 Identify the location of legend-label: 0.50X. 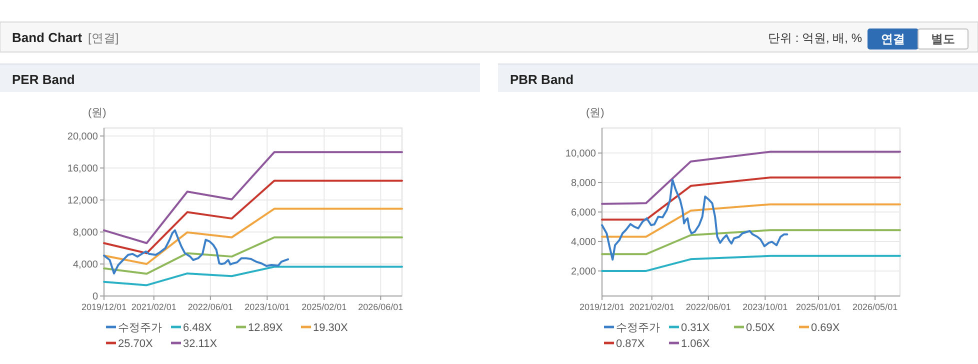
(761, 328).